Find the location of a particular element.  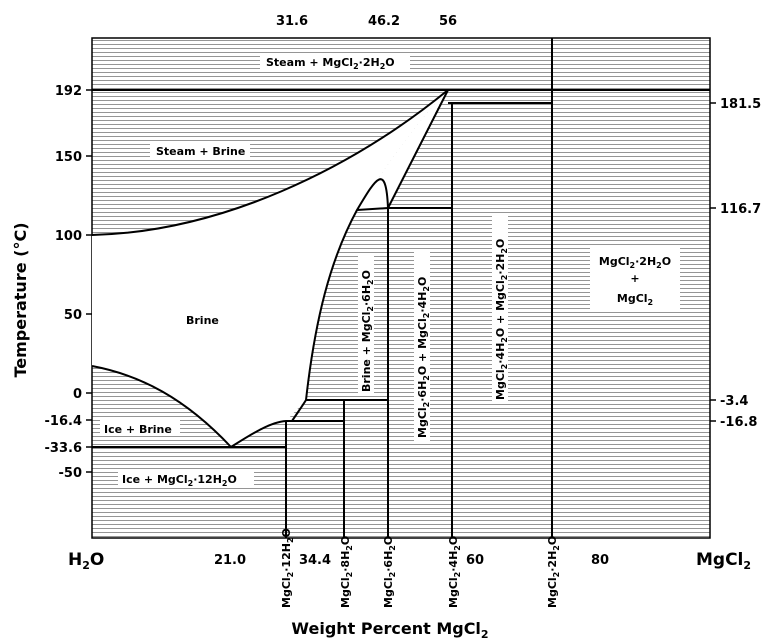

svg-text: MgCl2·2H2O is located at coordinates (635, 262).